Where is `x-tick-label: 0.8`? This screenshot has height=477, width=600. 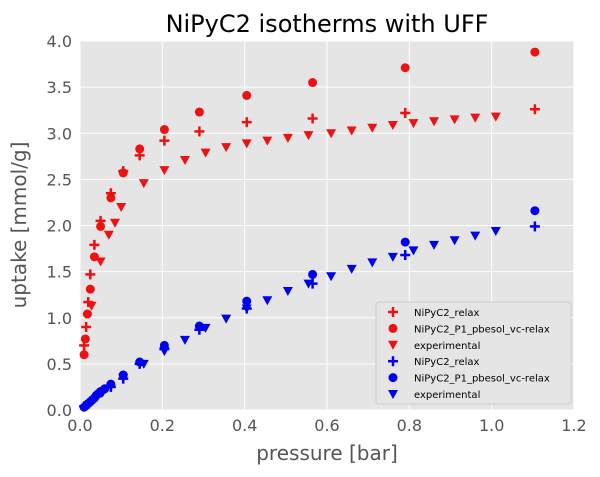 x-tick-label: 0.8 is located at coordinates (409, 425).